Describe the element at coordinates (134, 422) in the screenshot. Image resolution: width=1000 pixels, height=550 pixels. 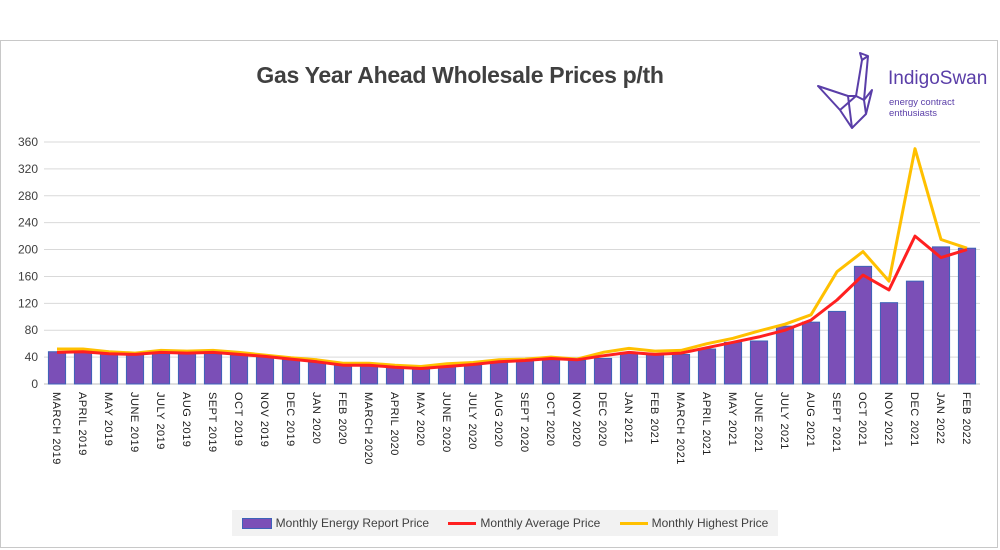
I see `x-tick-label: JUNE 2019` at that location.